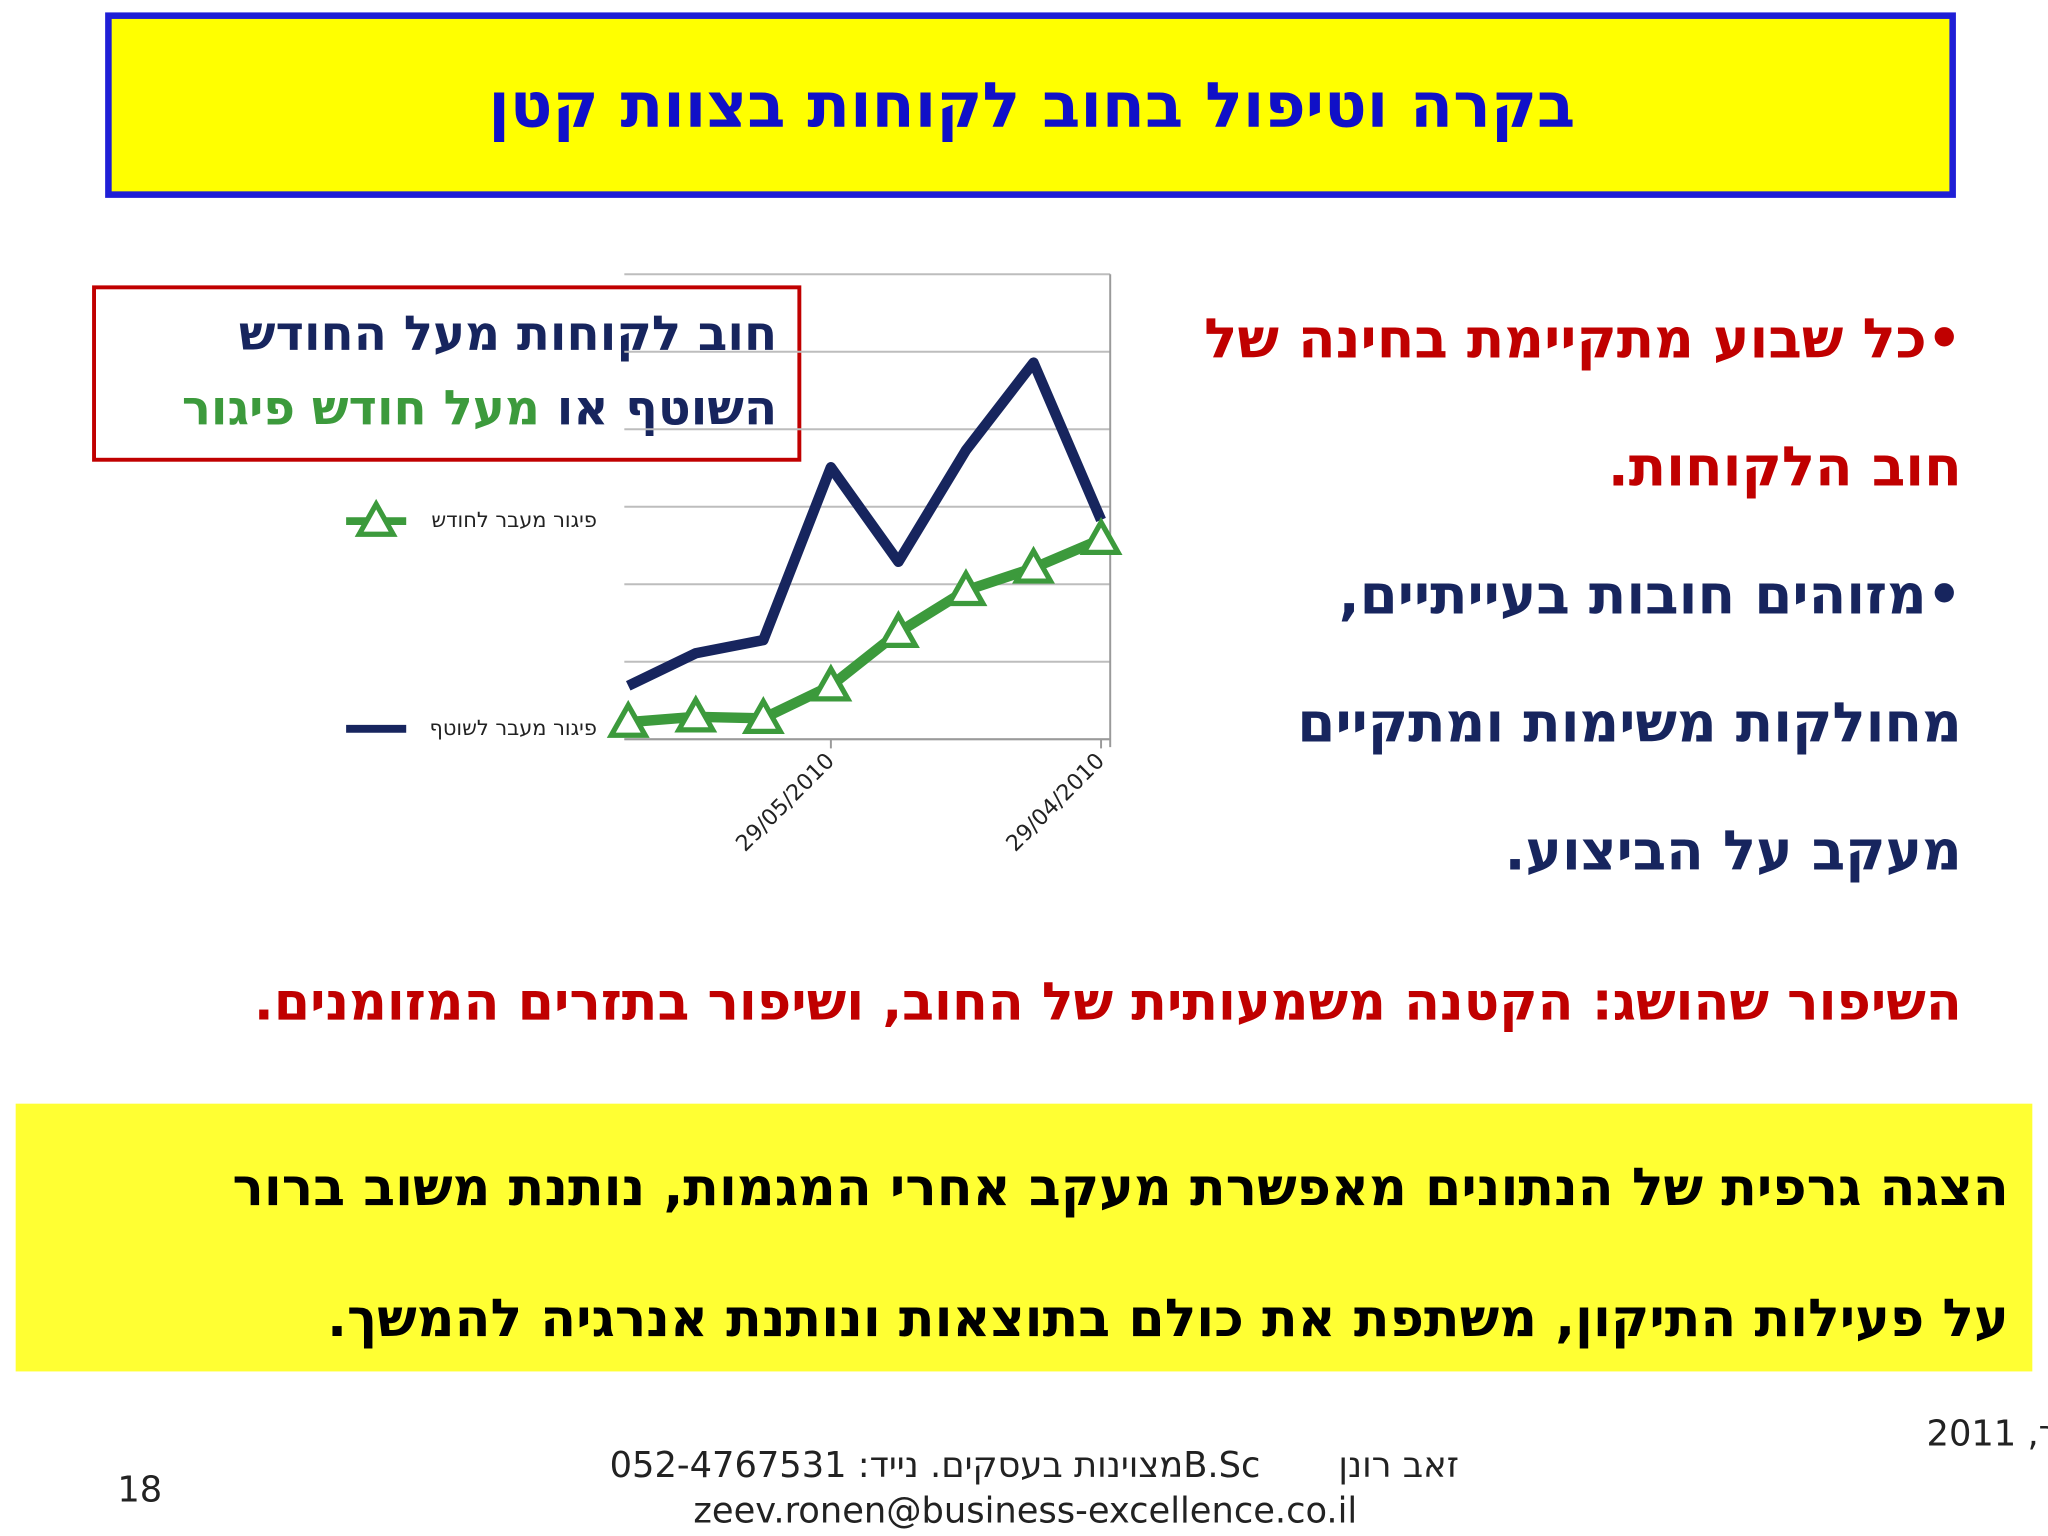 This screenshot has height=1536, width=2048. What do you see at coordinates (1055, 802) in the screenshot?
I see `x-tick-label: 29/04/2010` at bounding box center [1055, 802].